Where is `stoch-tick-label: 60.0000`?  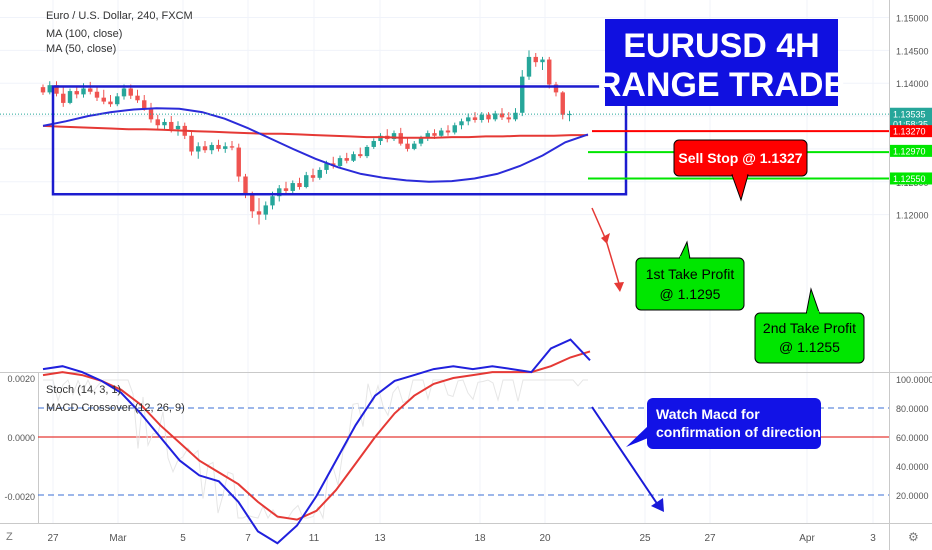
stoch-tick-label: 60.0000 is located at coordinates (912, 438).